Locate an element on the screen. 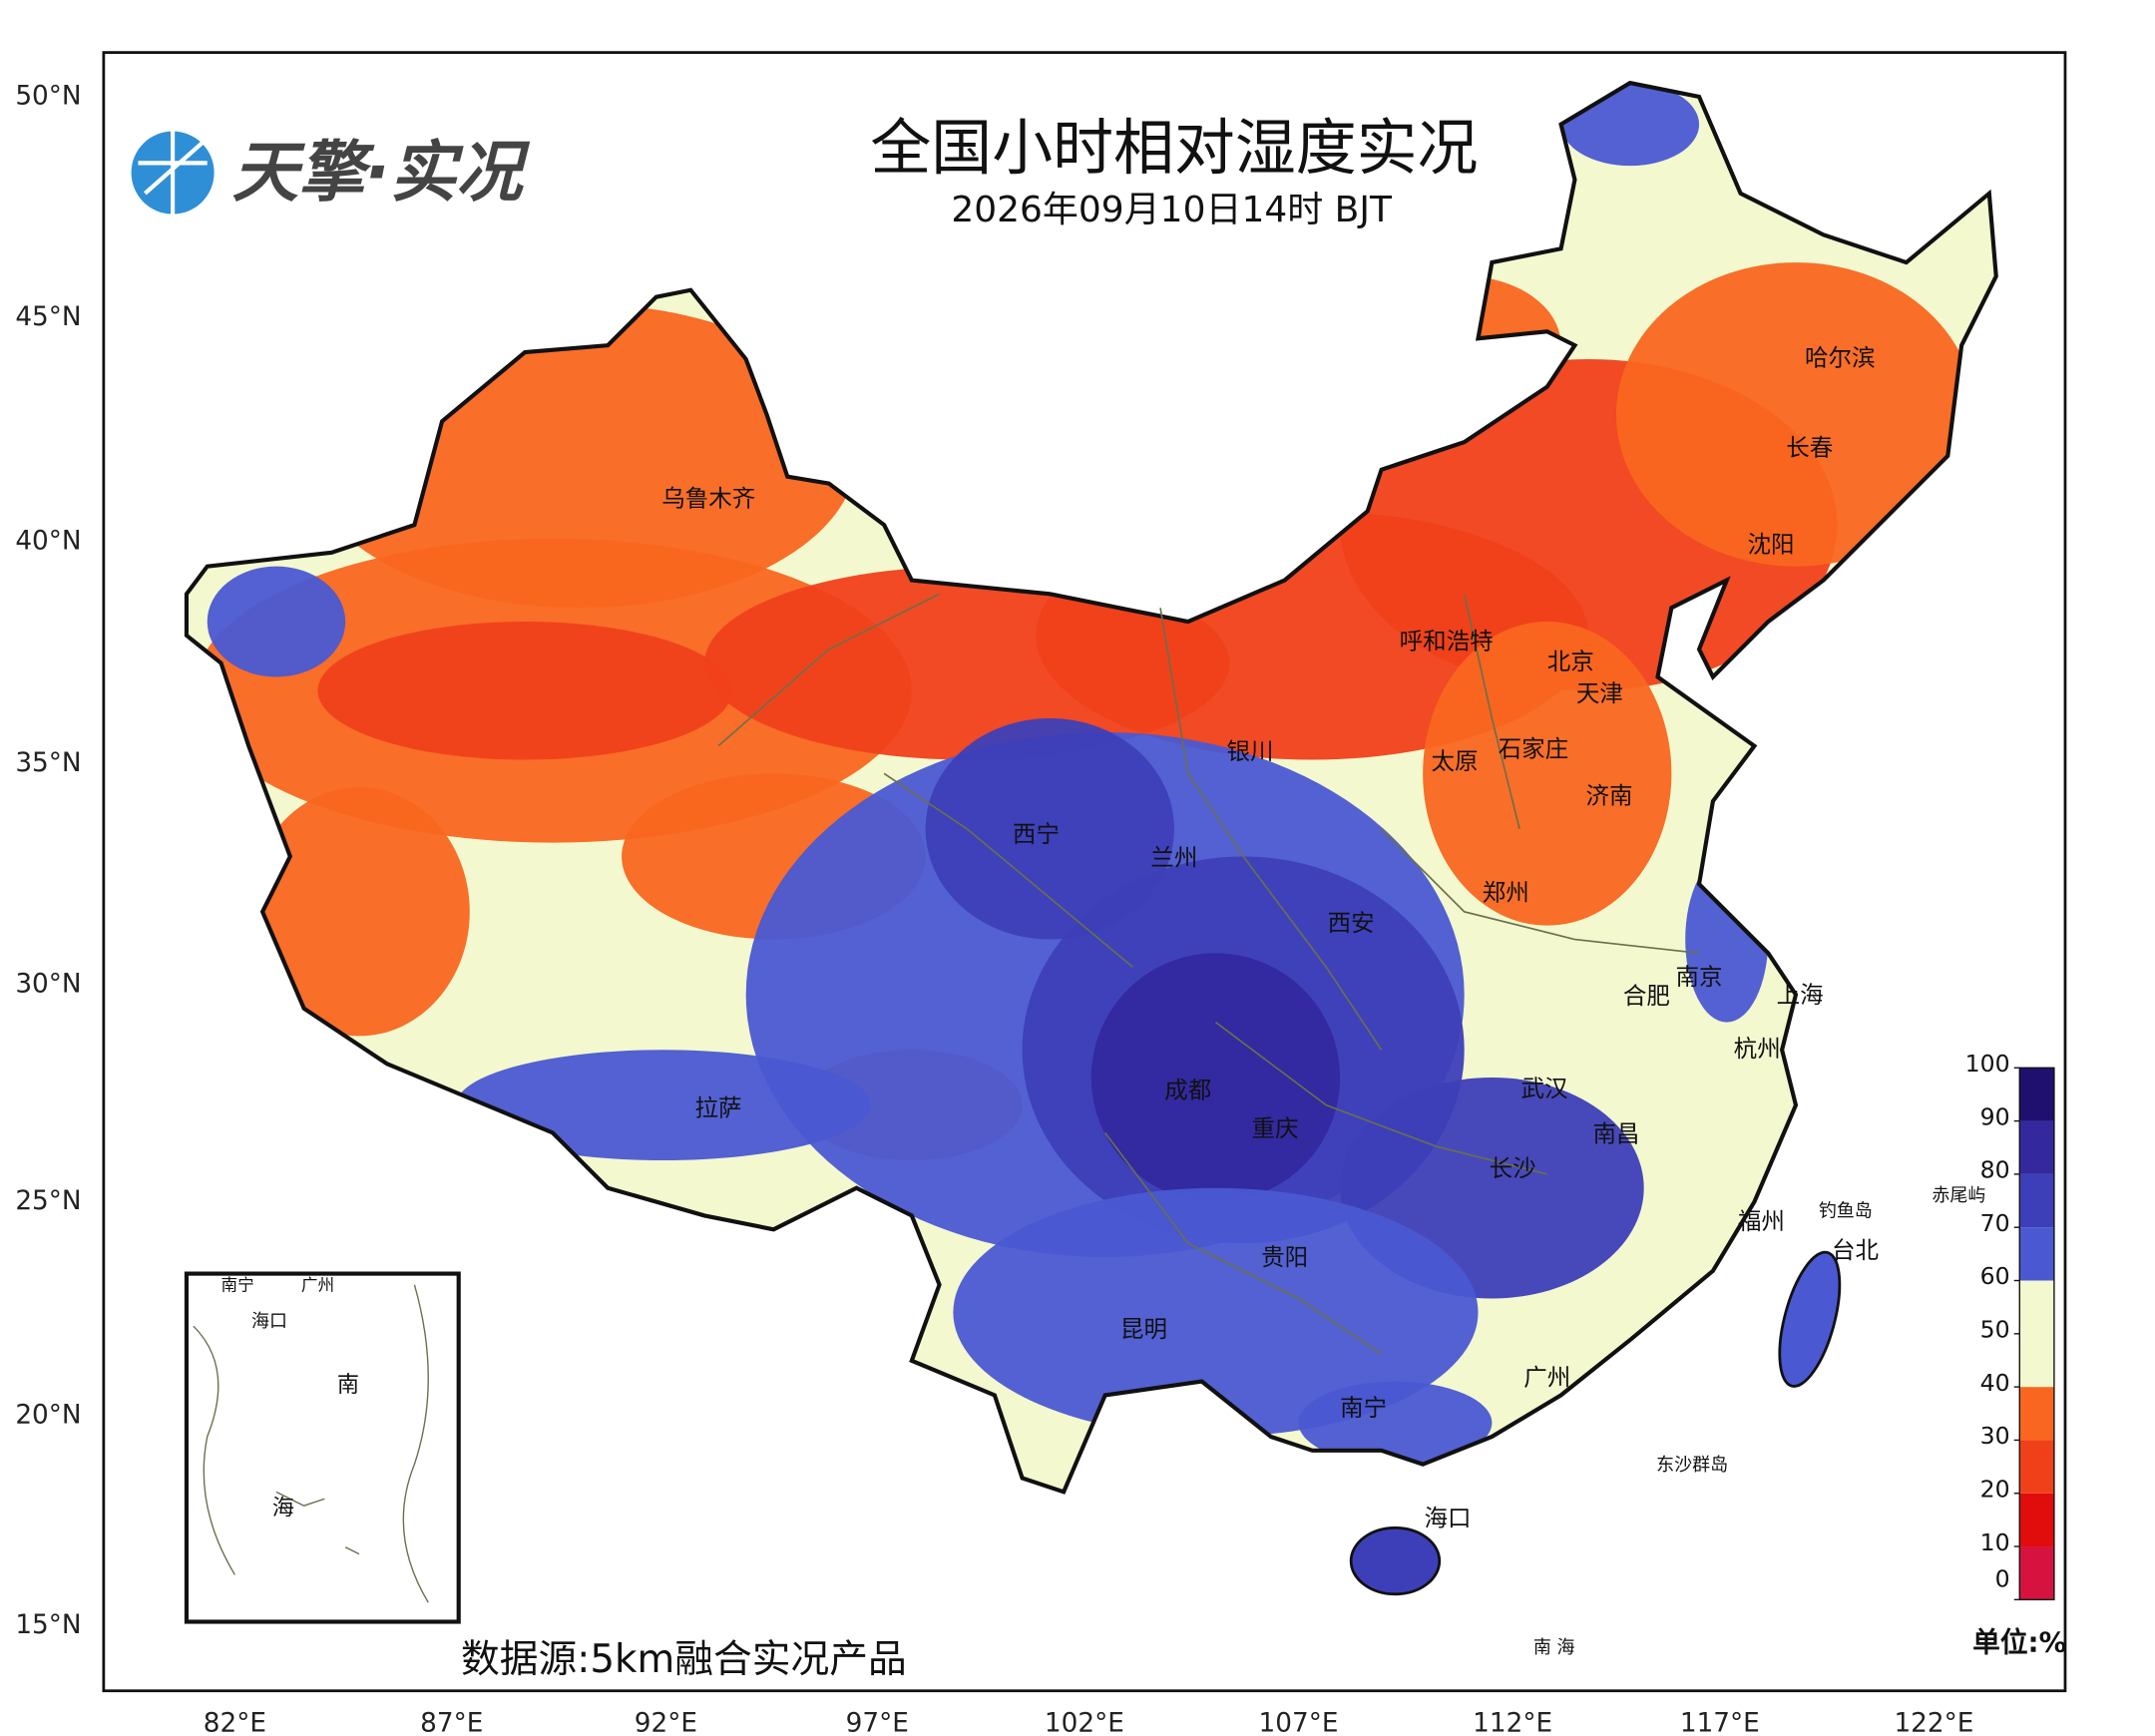 The height and width of the screenshot is (1736, 2155). city-label: 昆明 is located at coordinates (1143, 1329).